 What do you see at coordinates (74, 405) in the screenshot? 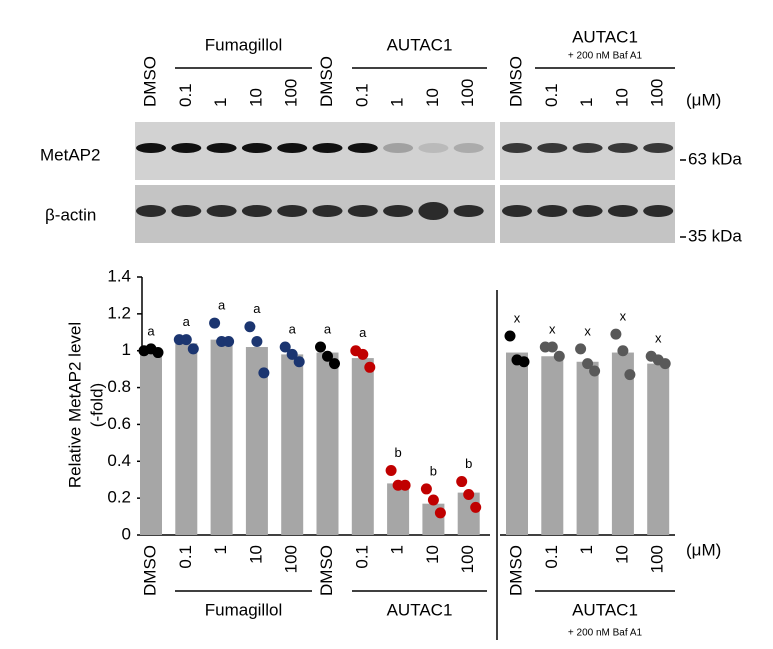
I see `y-axis-label: Relative MetAP2 level` at bounding box center [74, 405].